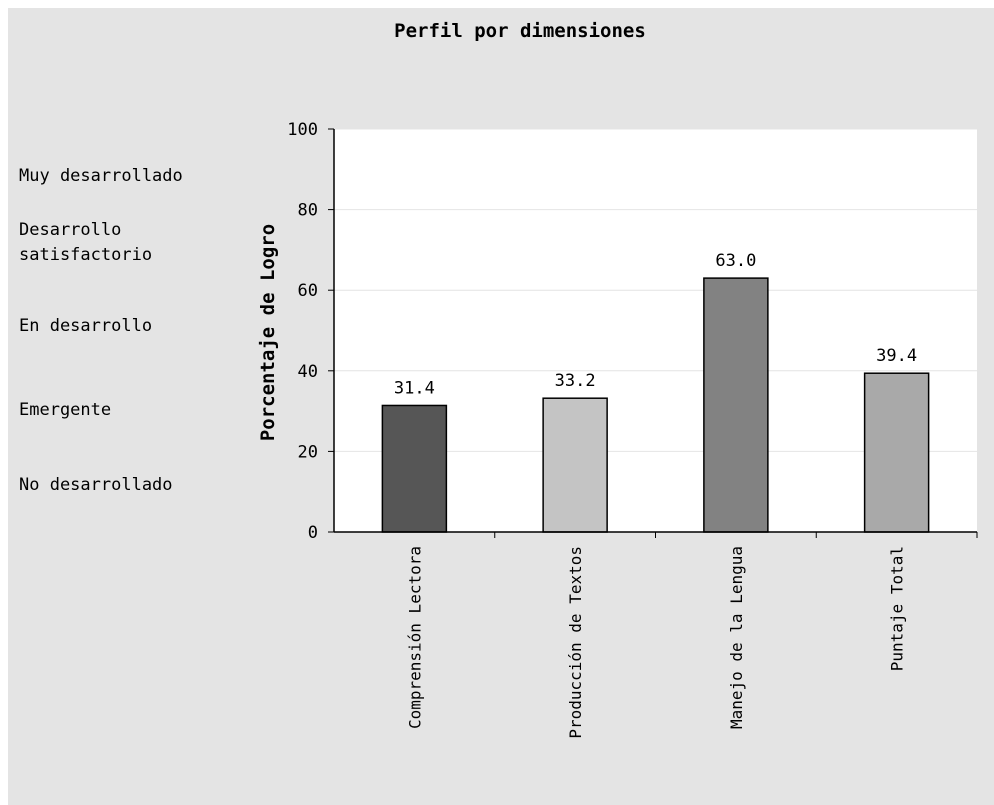 The width and height of the screenshot is (994, 805). I want to click on category-label: Comprensión Lectora, so click(414, 637).